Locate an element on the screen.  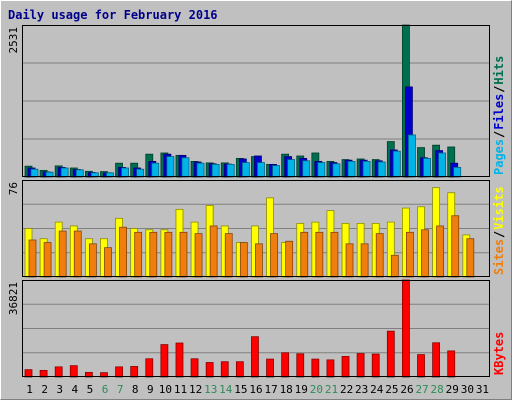
legend-files: Files is located at coordinates (499, 112).